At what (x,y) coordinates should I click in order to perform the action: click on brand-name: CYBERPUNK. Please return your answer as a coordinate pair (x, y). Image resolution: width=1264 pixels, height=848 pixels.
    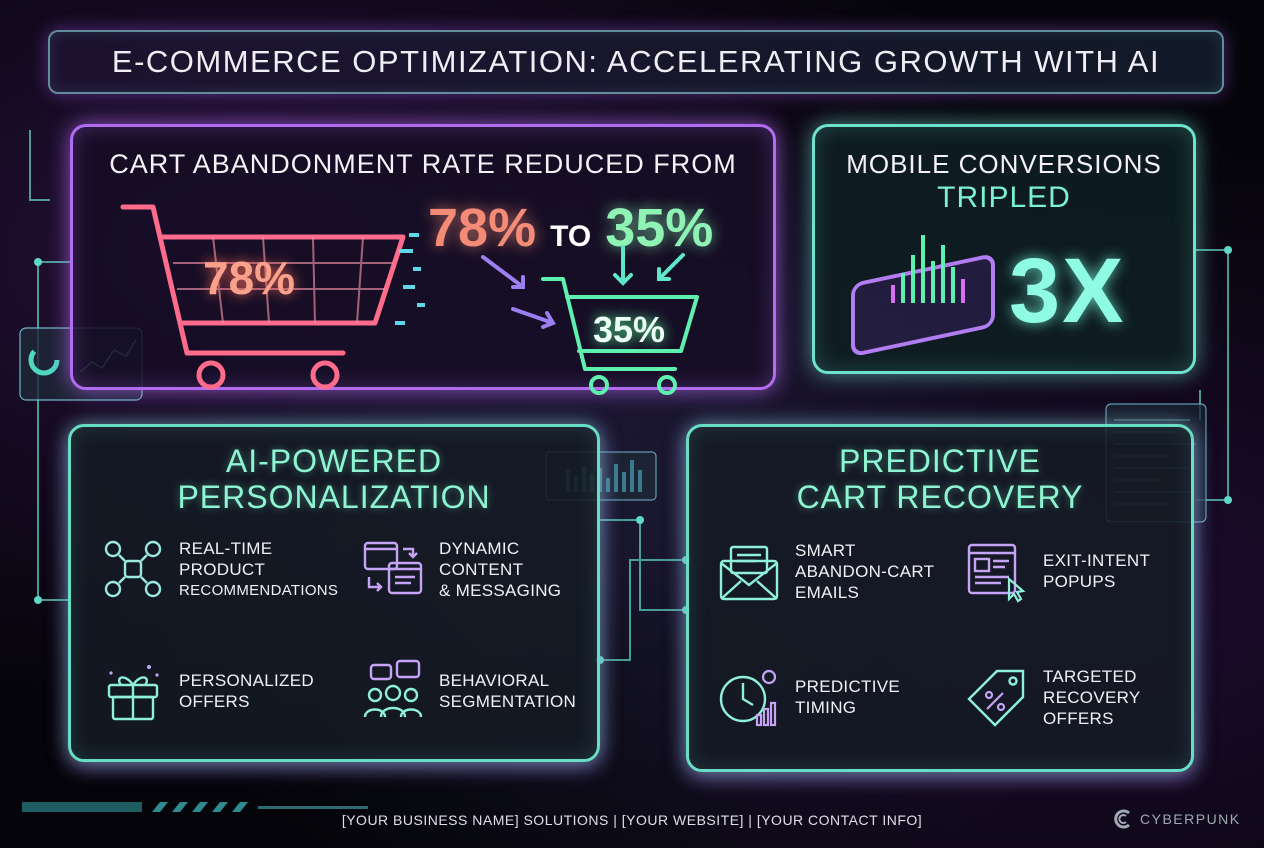
    Looking at the image, I should click on (1190, 819).